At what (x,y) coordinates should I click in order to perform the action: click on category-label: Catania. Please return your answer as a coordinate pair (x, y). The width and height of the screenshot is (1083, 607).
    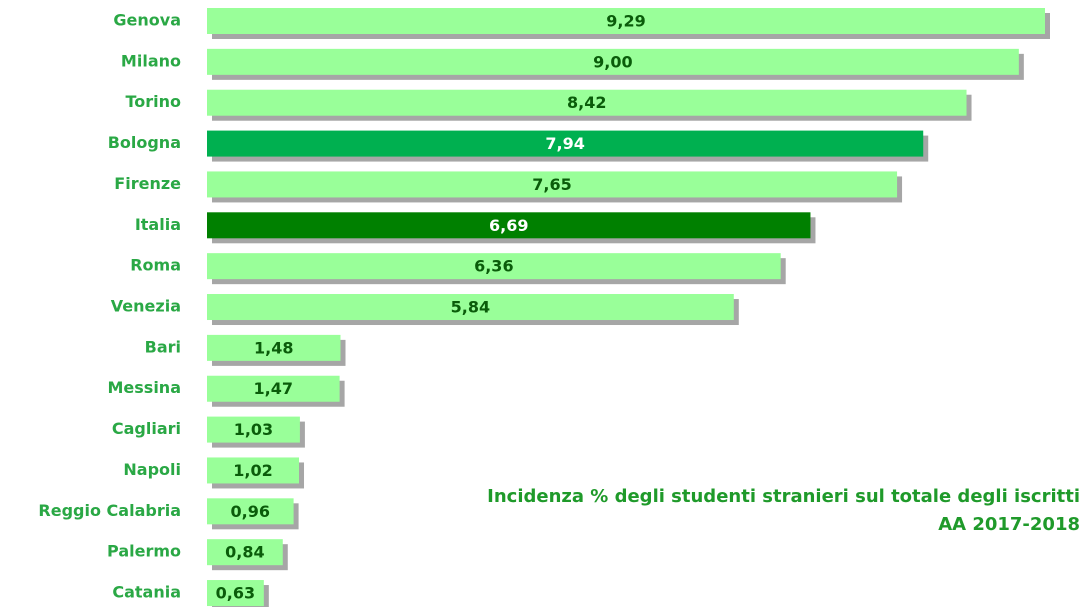
    Looking at the image, I should click on (146, 592).